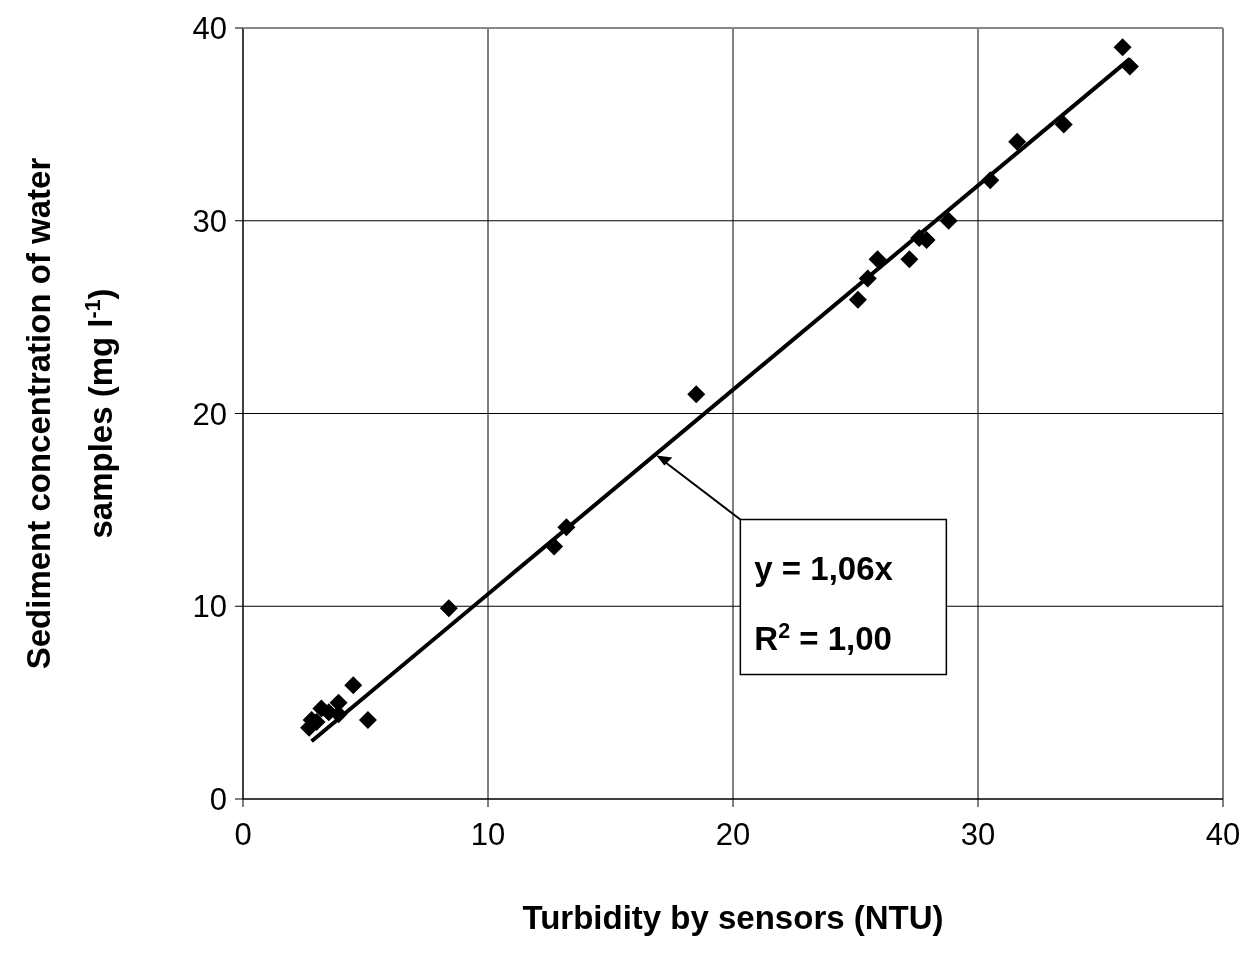 The image size is (1257, 962). I want to click on x-tick-label: 10, so click(488, 835).